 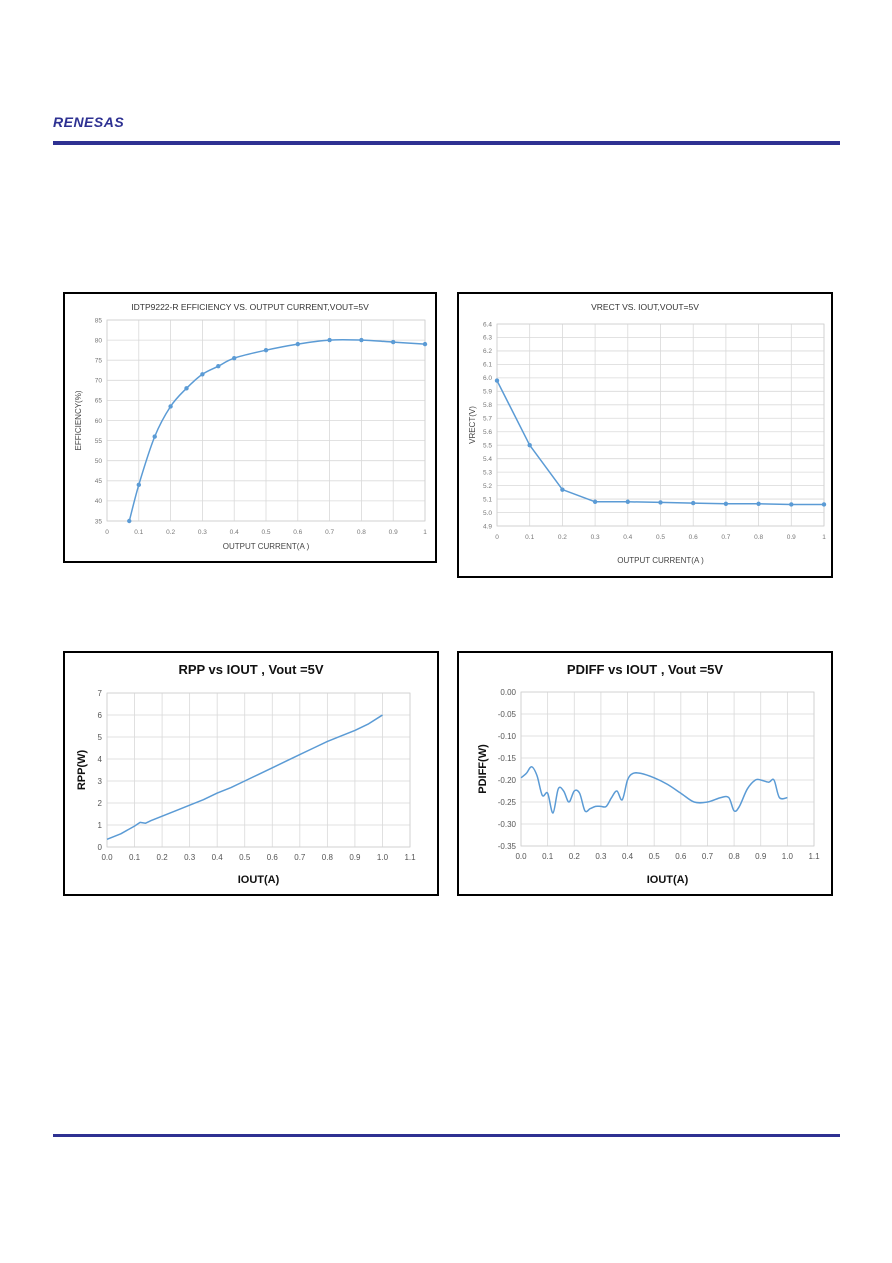 What do you see at coordinates (654, 790) in the screenshot?
I see `series-line` at bounding box center [654, 790].